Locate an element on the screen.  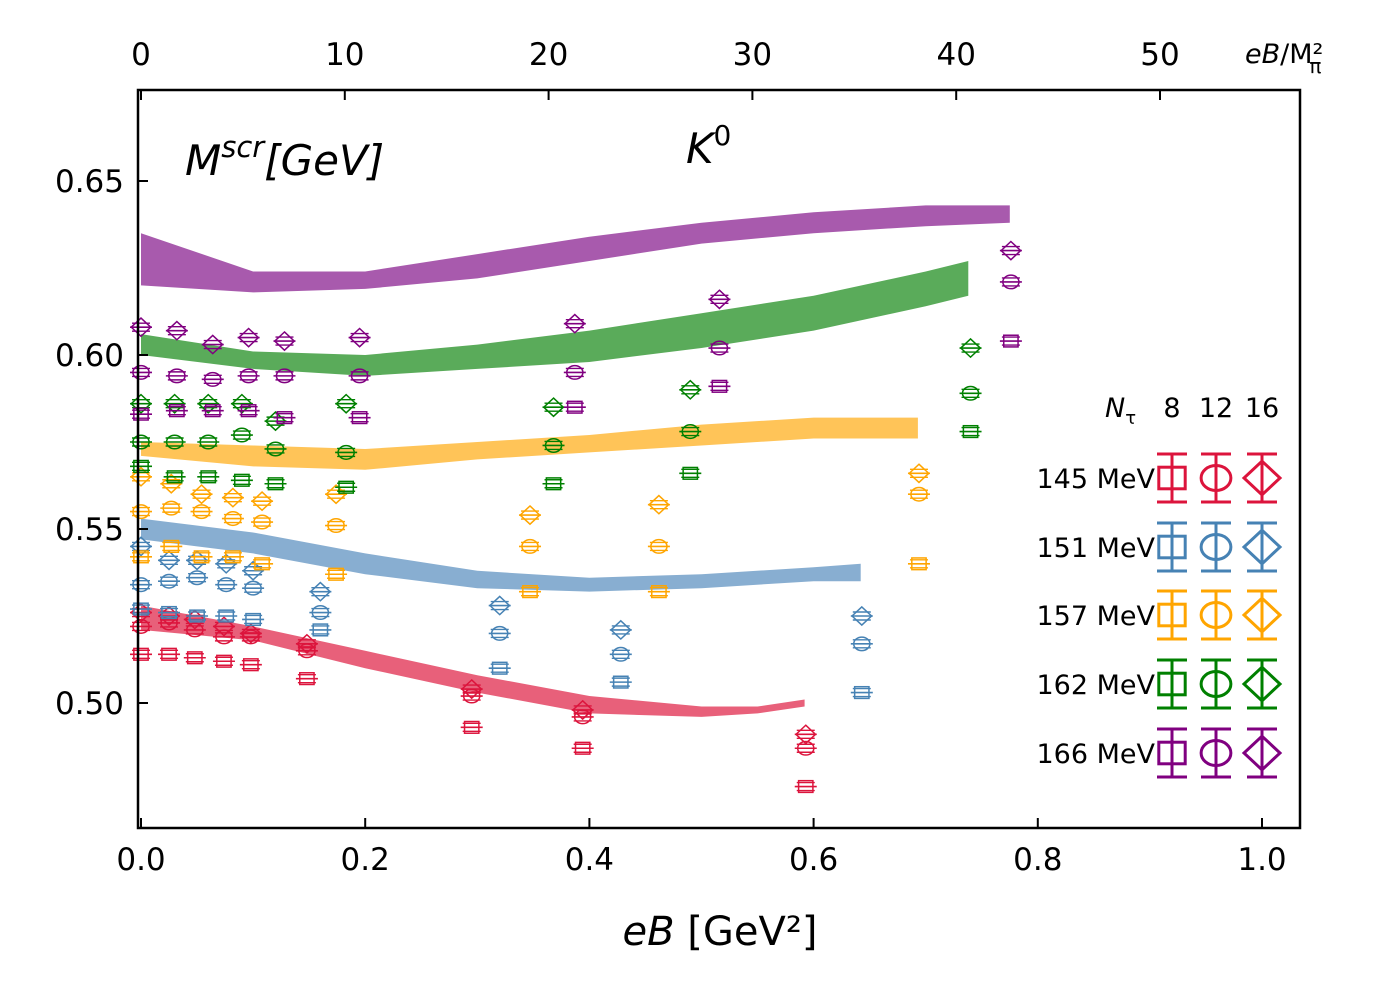
legend-column-label: 16 is located at coordinates (1262, 408).